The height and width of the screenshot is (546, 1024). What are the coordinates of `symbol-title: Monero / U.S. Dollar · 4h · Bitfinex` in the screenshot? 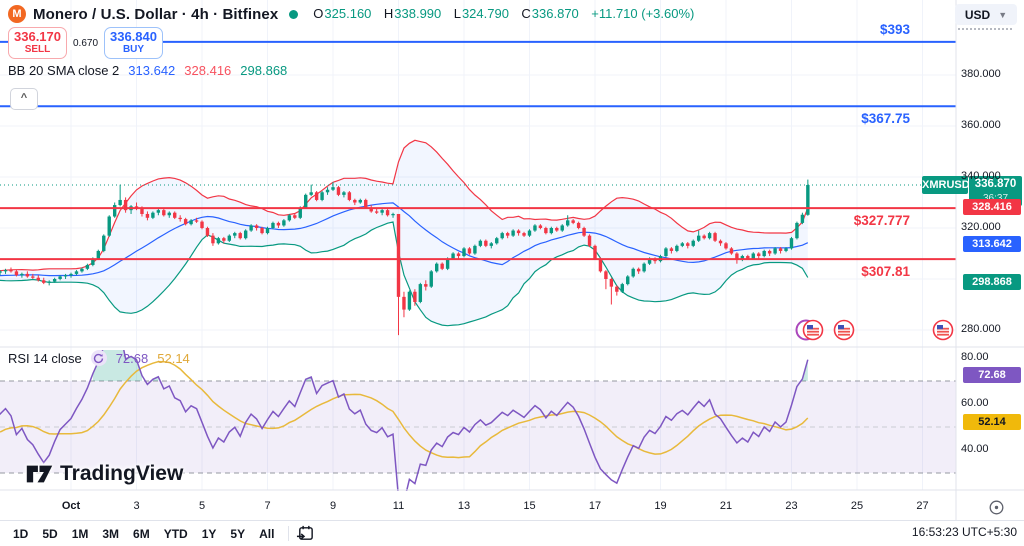 It's located at (156, 14).